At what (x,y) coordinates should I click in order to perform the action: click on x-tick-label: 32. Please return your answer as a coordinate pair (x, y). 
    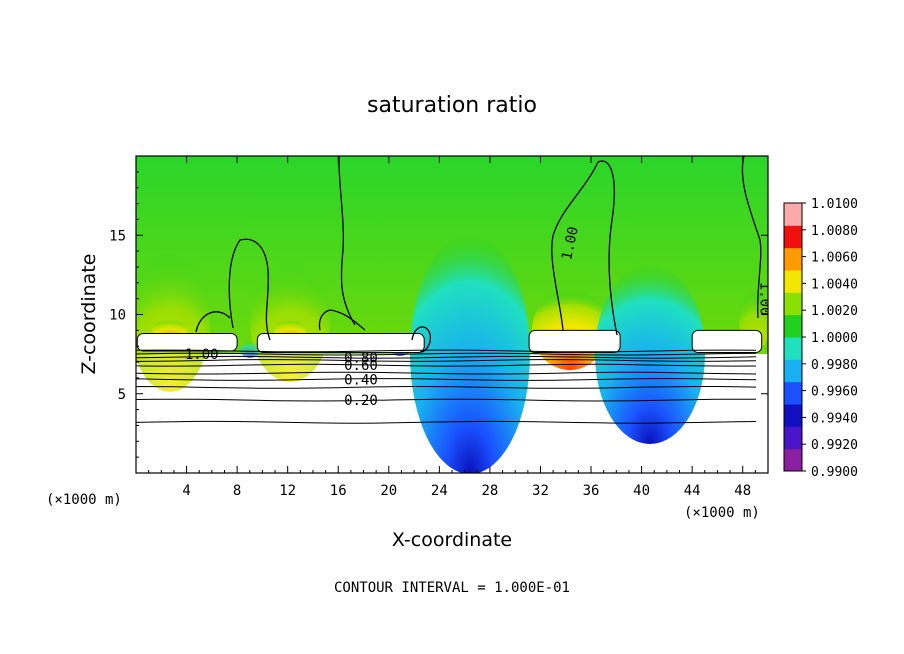
    Looking at the image, I should click on (540, 491).